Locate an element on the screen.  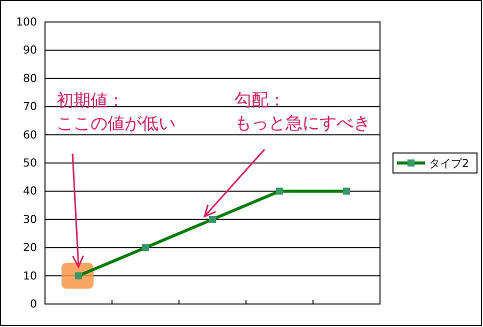
y-tick-label: 40 is located at coordinates (30, 191).